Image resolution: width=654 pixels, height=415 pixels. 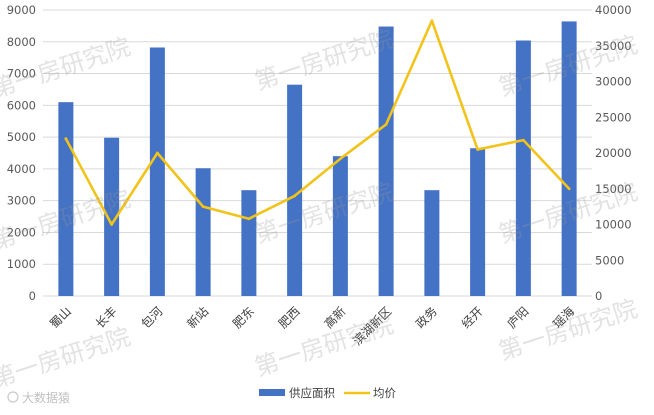 What do you see at coordinates (384, 393) in the screenshot?
I see `legend-label-line: 均价` at bounding box center [384, 393].